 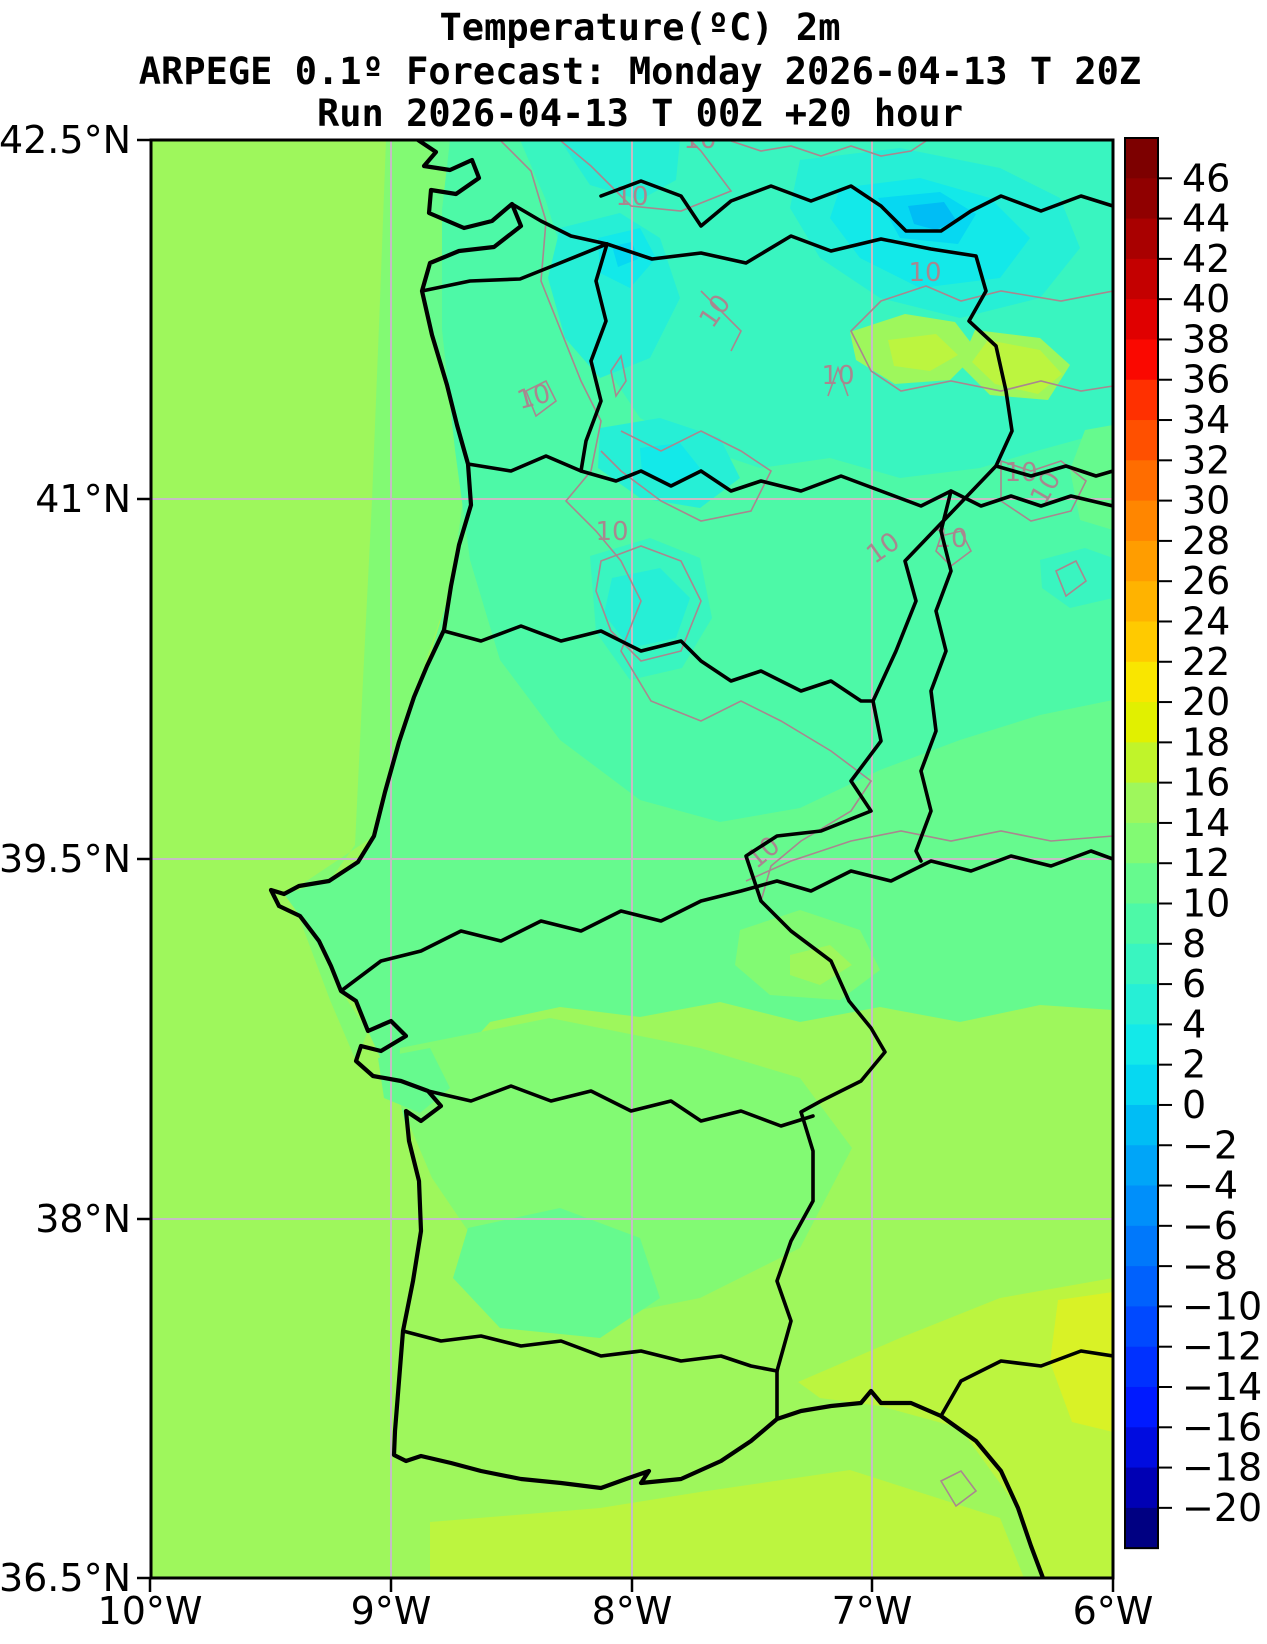 I want to click on colorbar-tick-label: −10, so click(x=1222, y=1306).